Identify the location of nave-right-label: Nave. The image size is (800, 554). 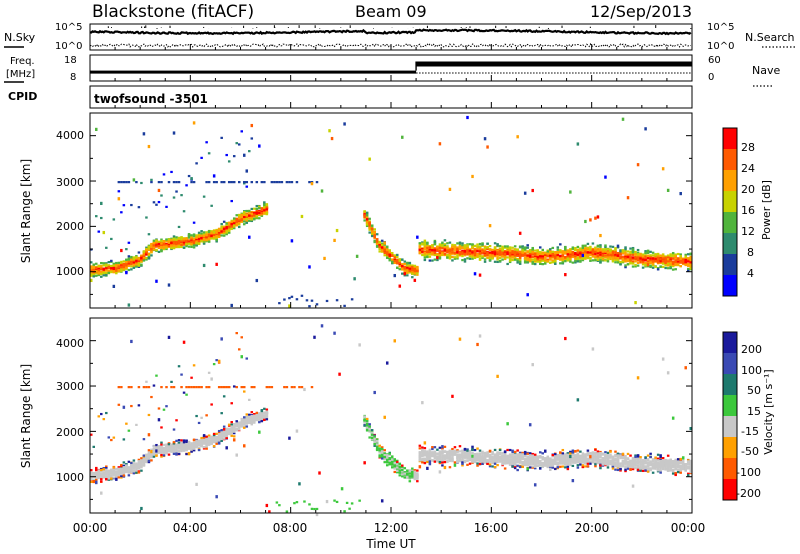
(766, 70).